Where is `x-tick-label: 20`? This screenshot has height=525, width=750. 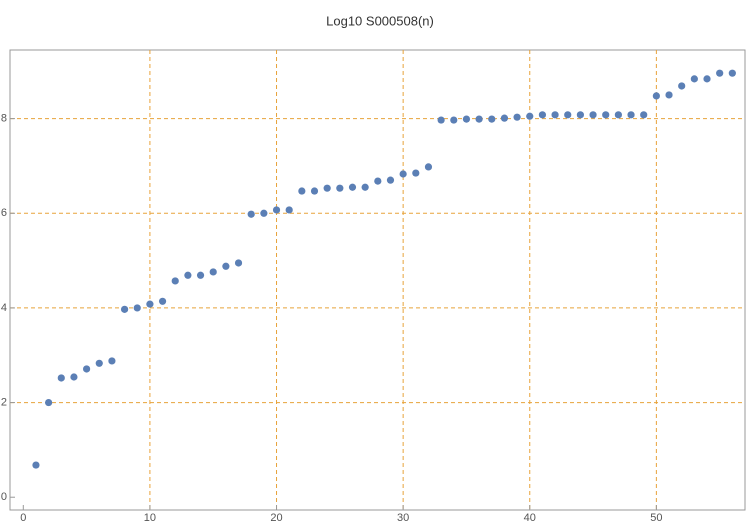
x-tick-label: 20 is located at coordinates (276, 518).